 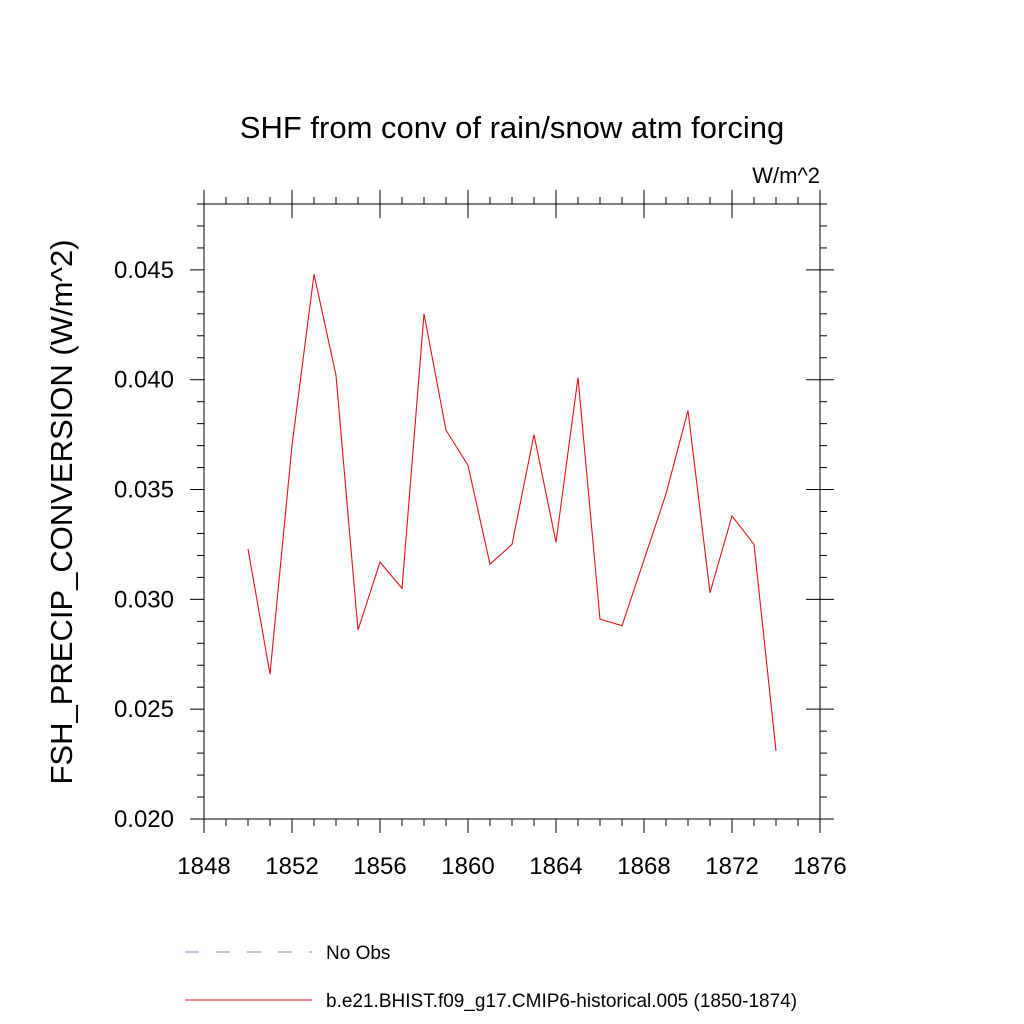 What do you see at coordinates (144, 709) in the screenshot?
I see `y-tick-label: 0.025` at bounding box center [144, 709].